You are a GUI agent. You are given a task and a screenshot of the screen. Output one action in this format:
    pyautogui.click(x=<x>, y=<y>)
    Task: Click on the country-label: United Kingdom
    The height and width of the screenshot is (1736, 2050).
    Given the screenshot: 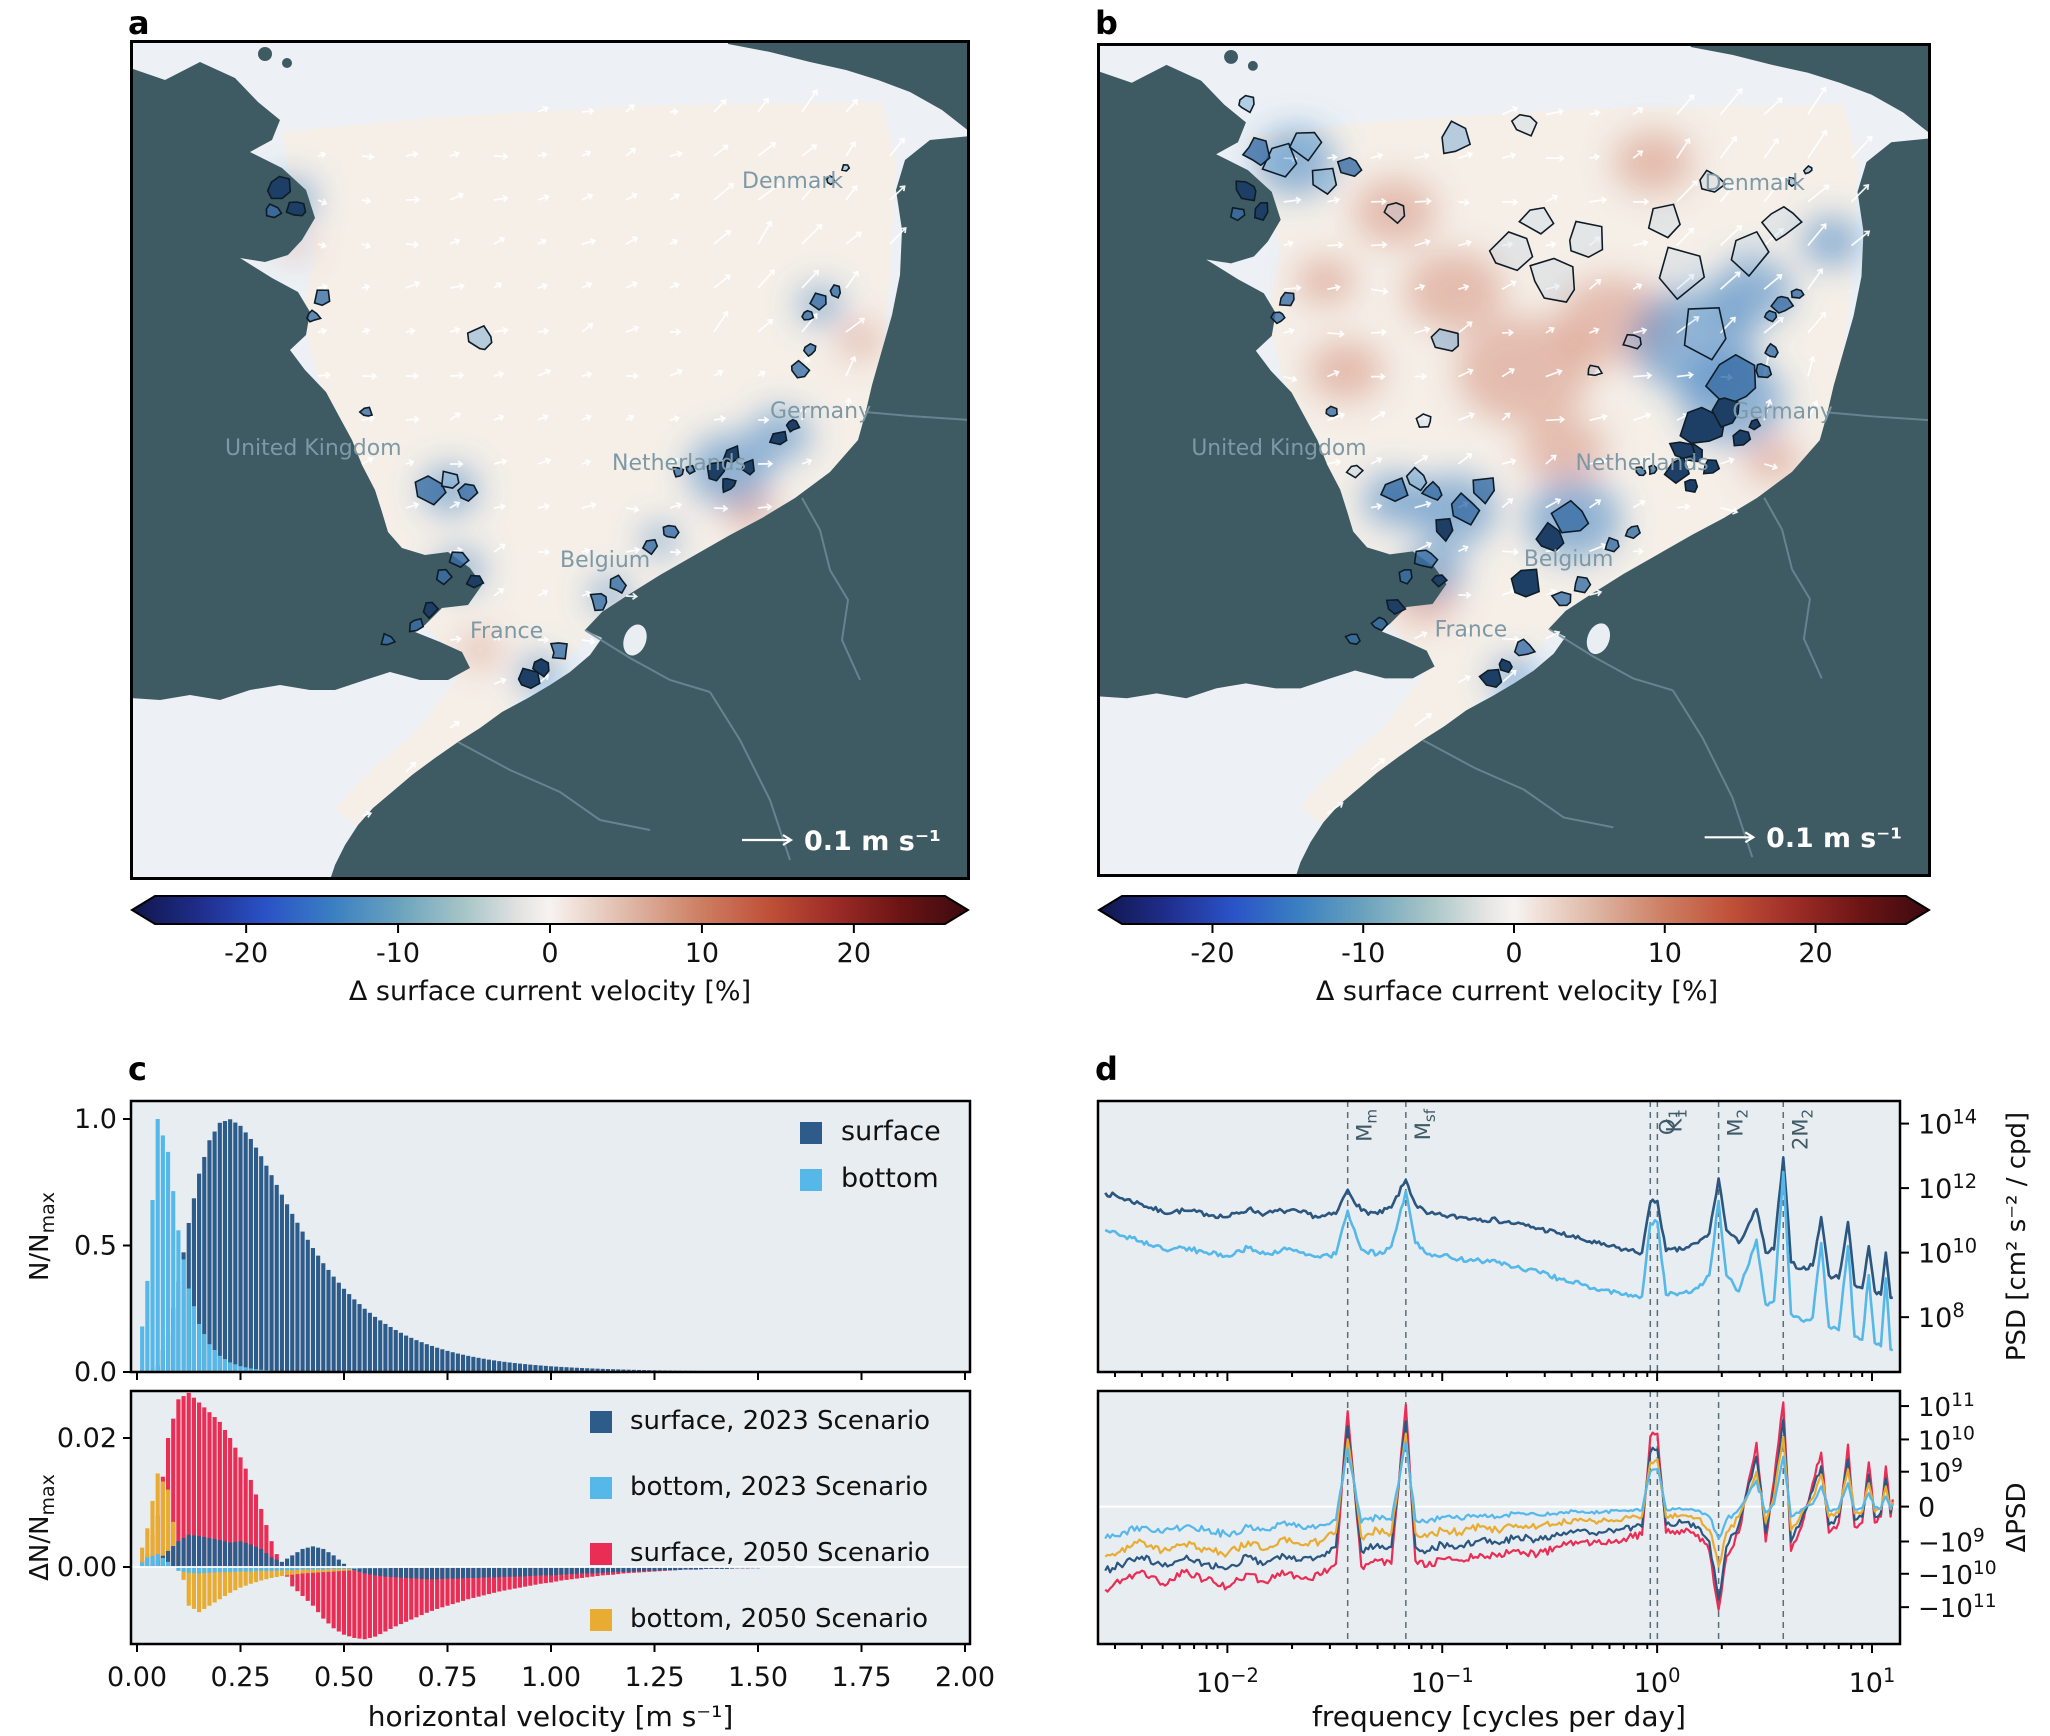 What is the action you would take?
    pyautogui.click(x=313, y=448)
    